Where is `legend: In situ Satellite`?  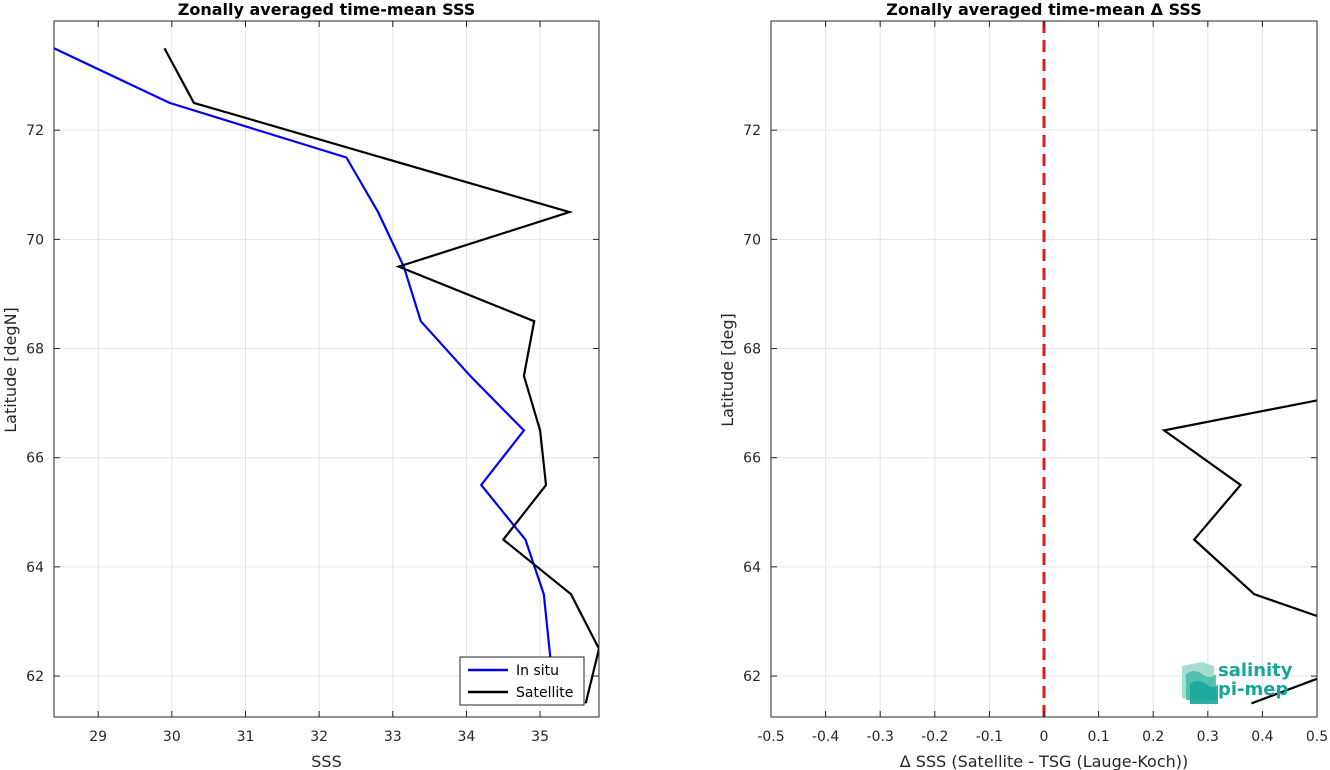
legend: In situ Satellite is located at coordinates (522, 681).